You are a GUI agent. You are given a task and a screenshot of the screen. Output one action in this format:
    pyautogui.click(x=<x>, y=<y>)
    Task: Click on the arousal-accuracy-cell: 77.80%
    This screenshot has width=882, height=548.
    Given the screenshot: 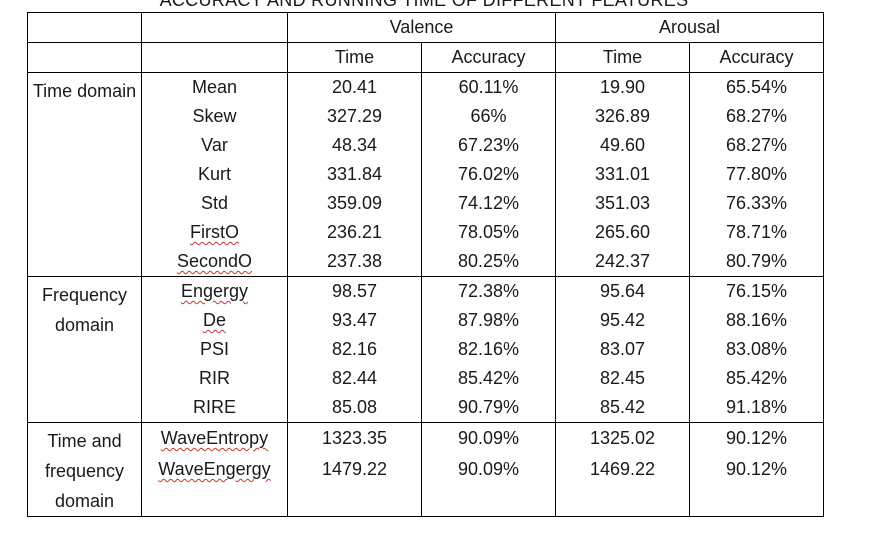 What is the action you would take?
    pyautogui.click(x=756, y=174)
    